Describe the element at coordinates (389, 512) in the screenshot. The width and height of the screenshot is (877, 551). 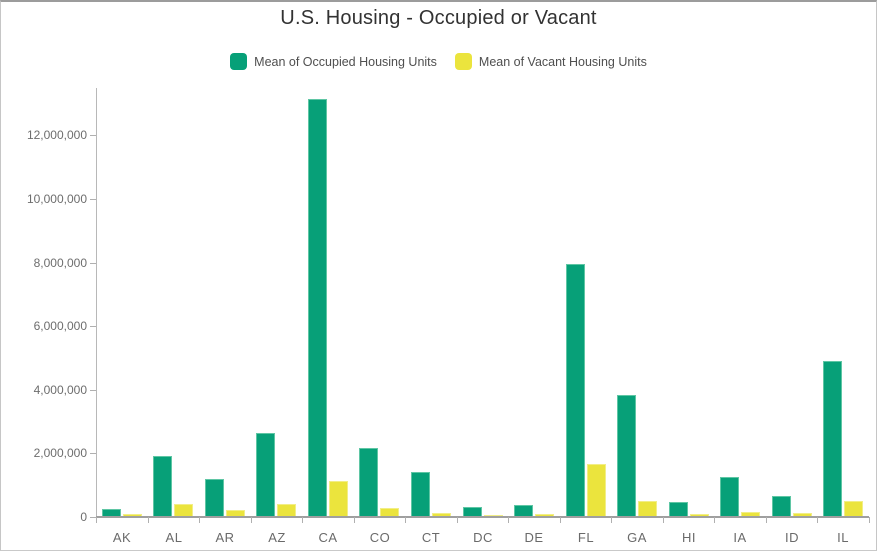
I see `bar-vacant-CO` at that location.